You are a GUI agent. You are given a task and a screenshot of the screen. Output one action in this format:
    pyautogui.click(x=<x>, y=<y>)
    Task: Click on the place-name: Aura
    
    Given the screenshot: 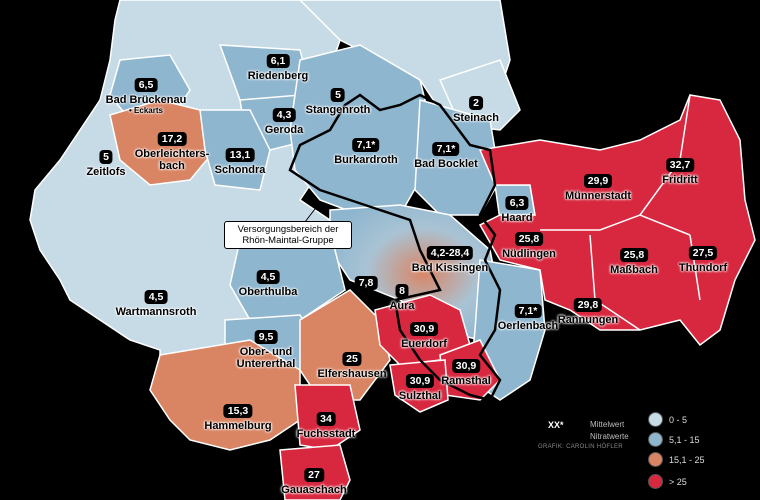 What is the action you would take?
    pyautogui.click(x=402, y=306)
    